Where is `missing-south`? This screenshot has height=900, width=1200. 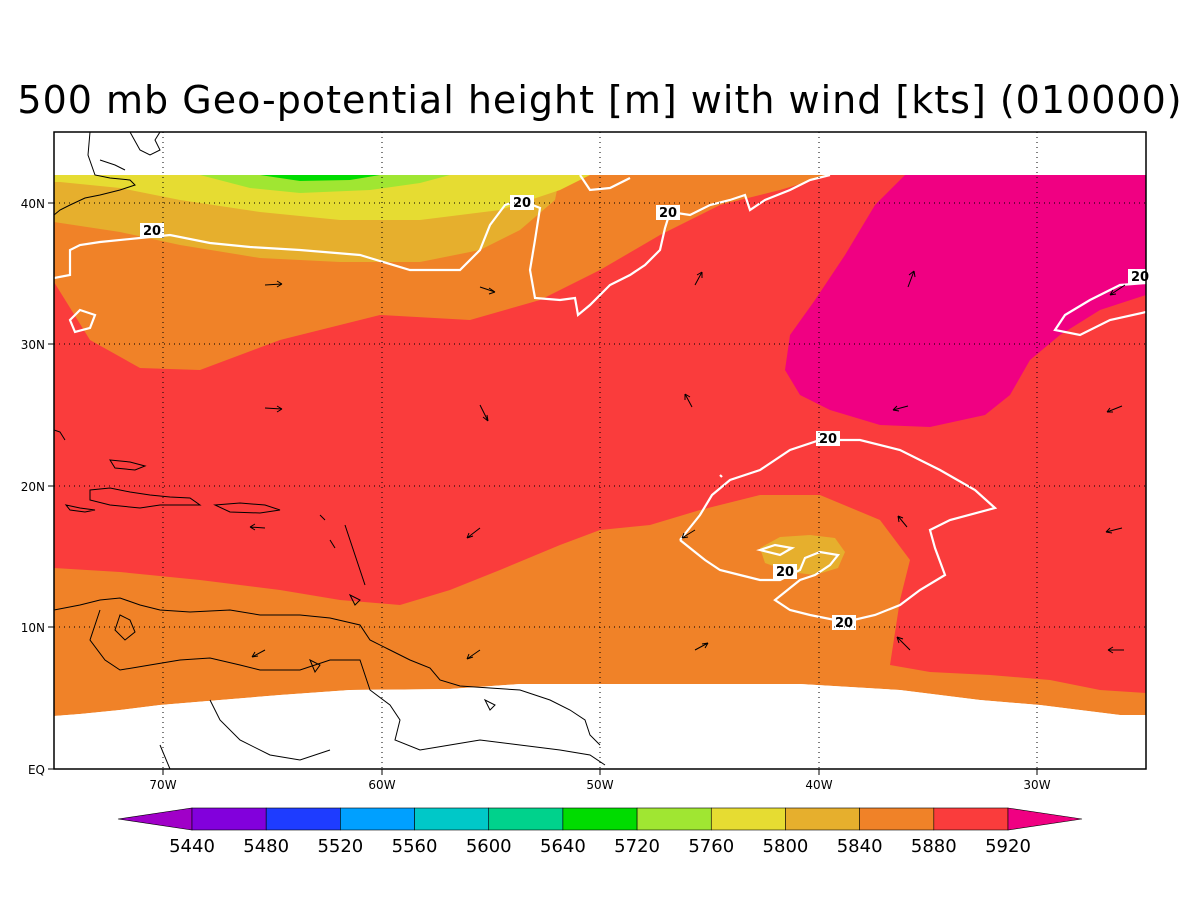 missing-south is located at coordinates (600, 726).